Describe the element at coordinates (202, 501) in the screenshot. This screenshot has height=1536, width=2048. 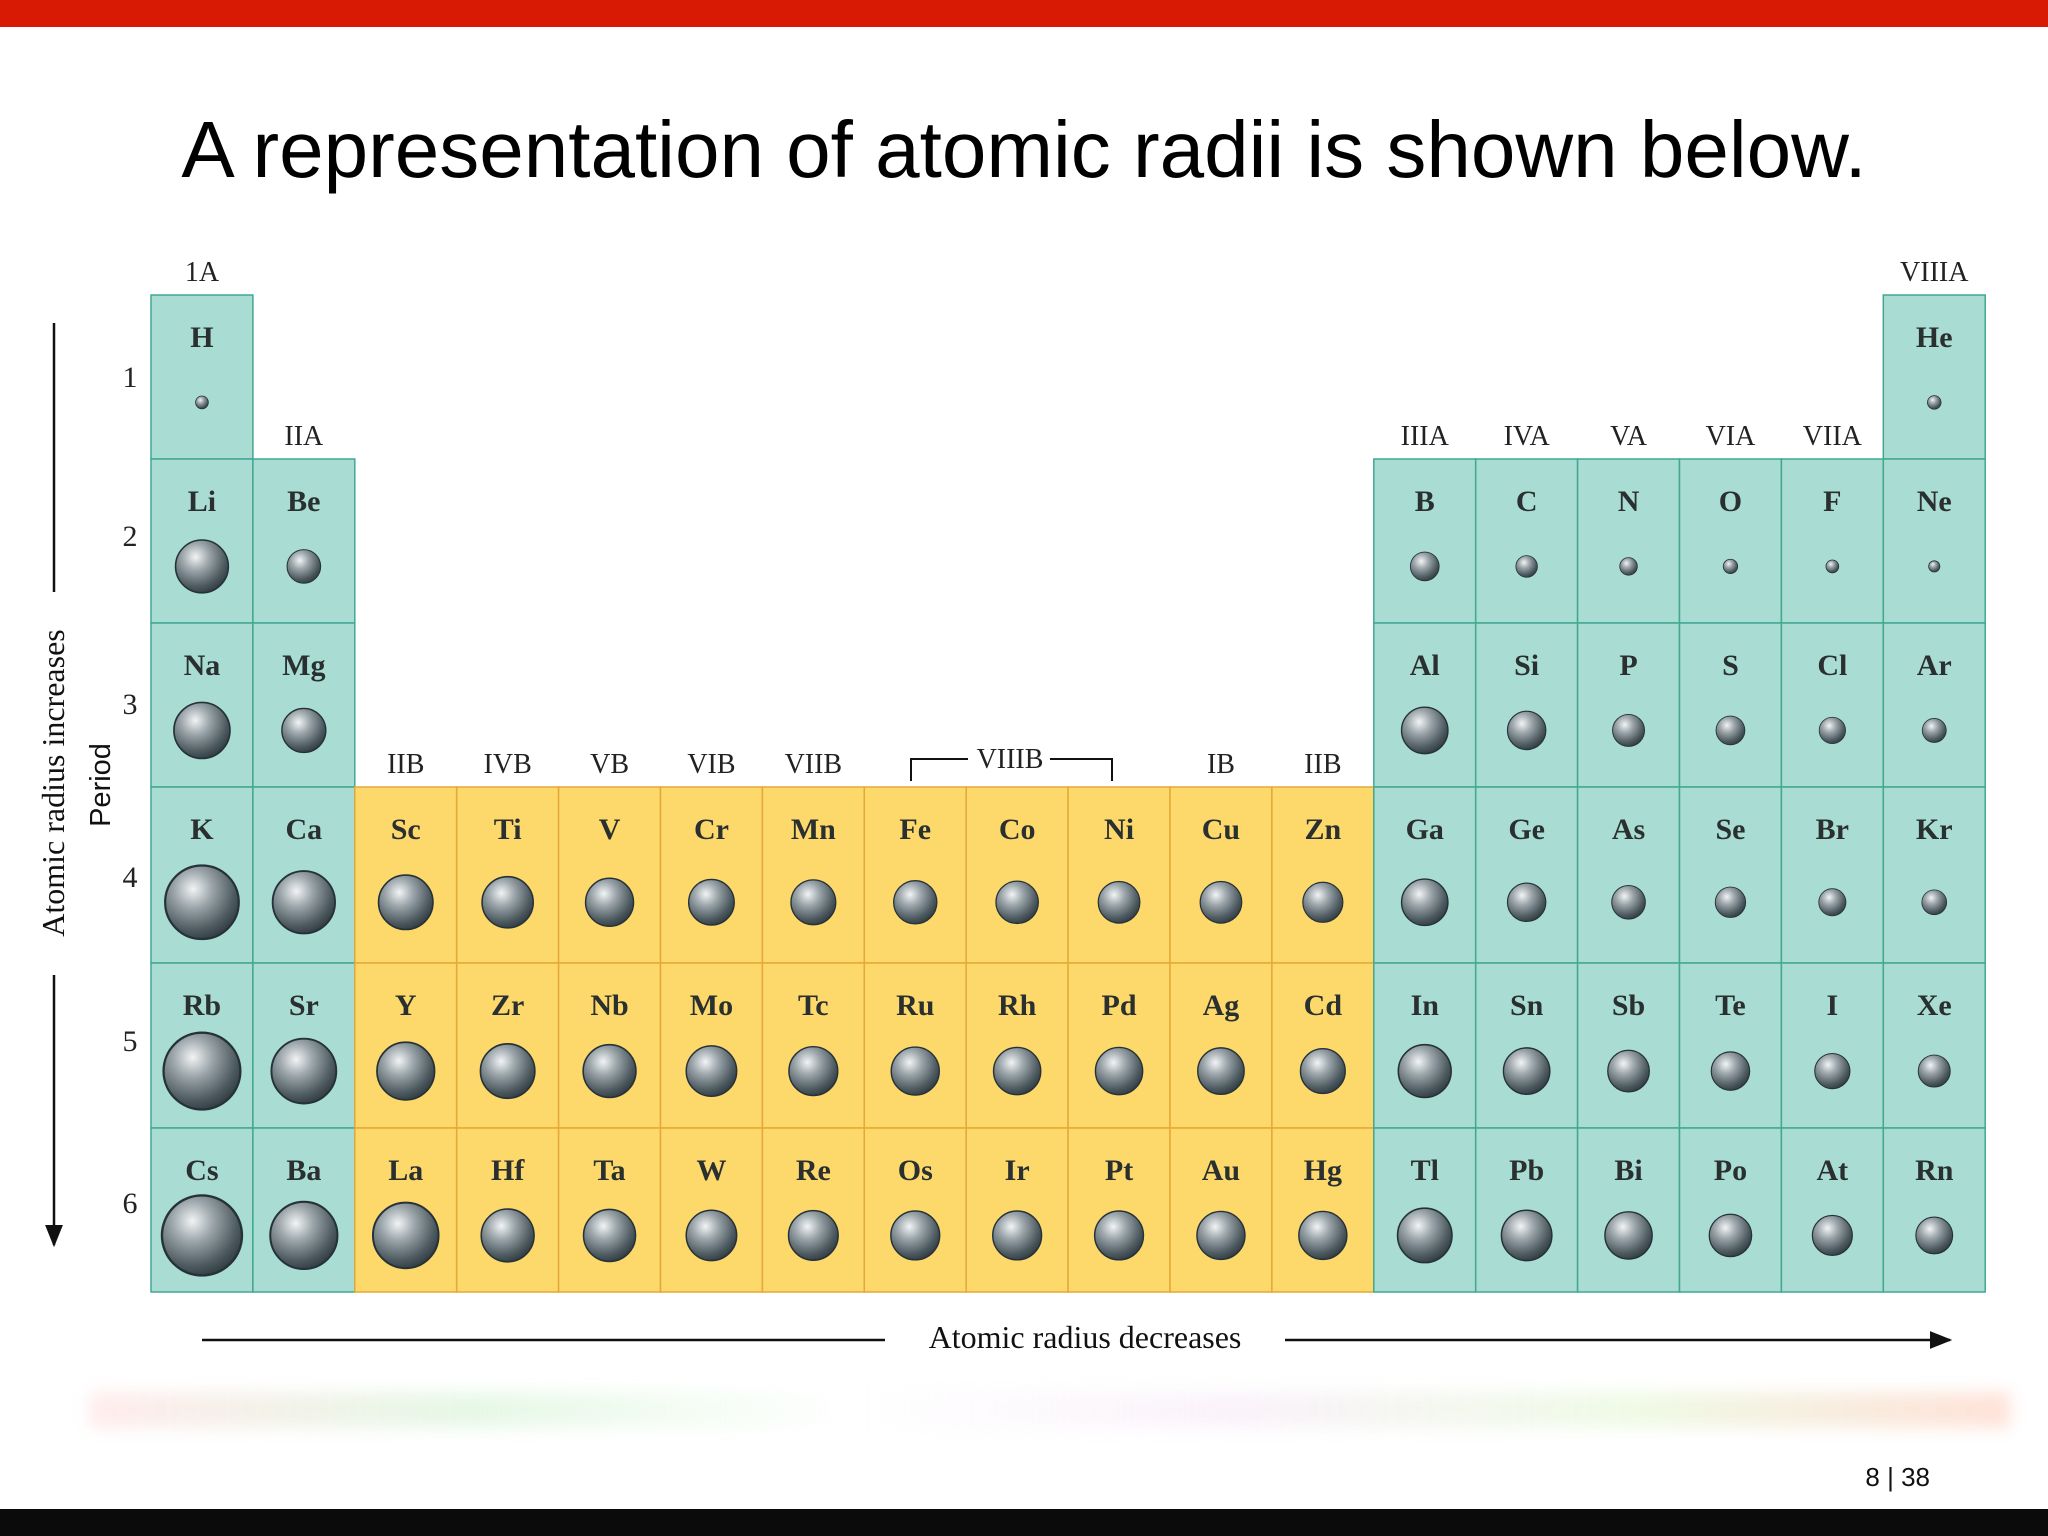
I see `element-symbol: Li` at that location.